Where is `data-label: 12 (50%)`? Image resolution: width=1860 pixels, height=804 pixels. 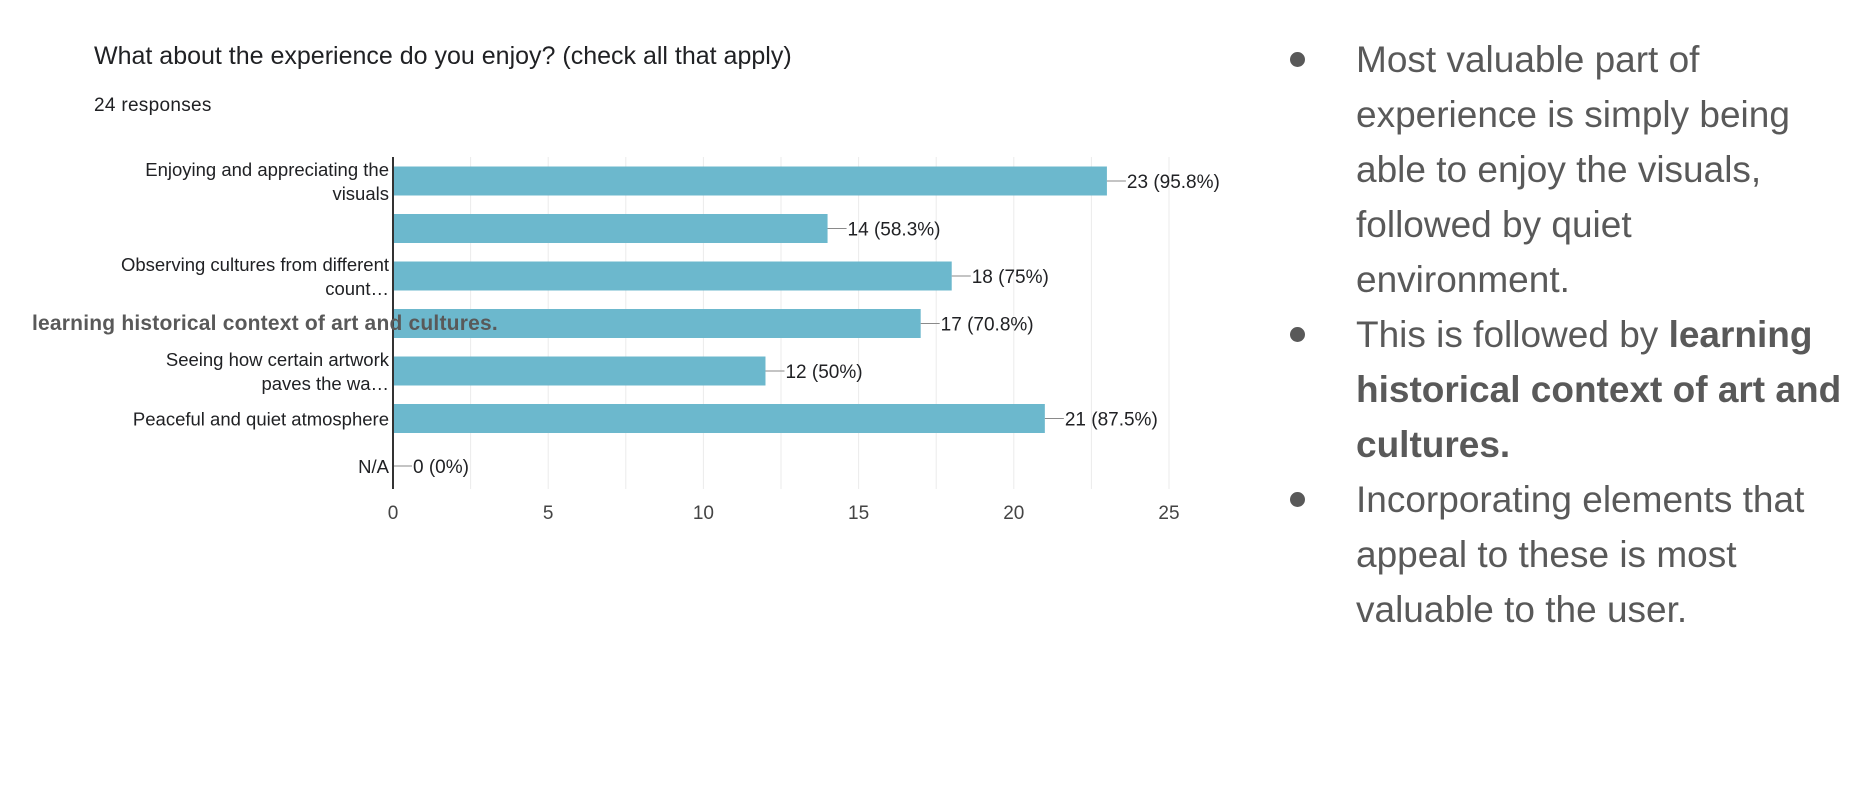 data-label: 12 (50%) is located at coordinates (823, 372).